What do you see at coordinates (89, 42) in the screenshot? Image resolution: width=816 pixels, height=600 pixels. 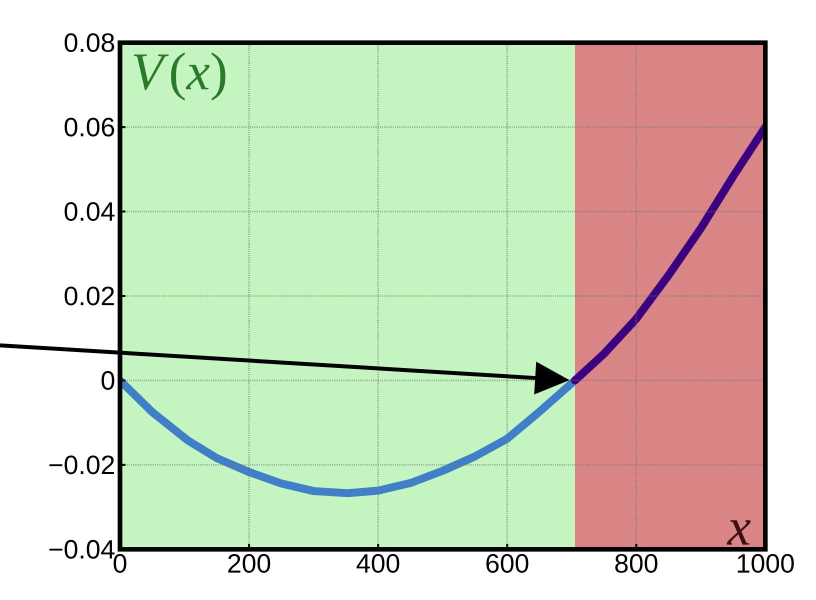 I see `y-tick-label: 0.08` at bounding box center [89, 42].